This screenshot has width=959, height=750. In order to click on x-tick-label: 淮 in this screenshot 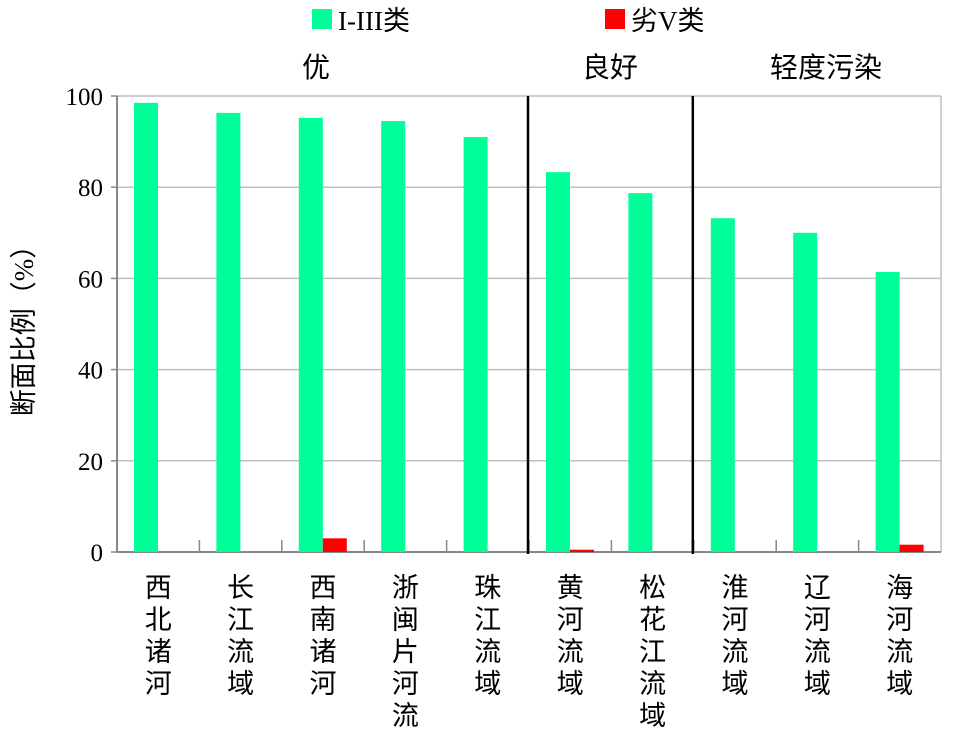, I will do `click(735, 588)`.